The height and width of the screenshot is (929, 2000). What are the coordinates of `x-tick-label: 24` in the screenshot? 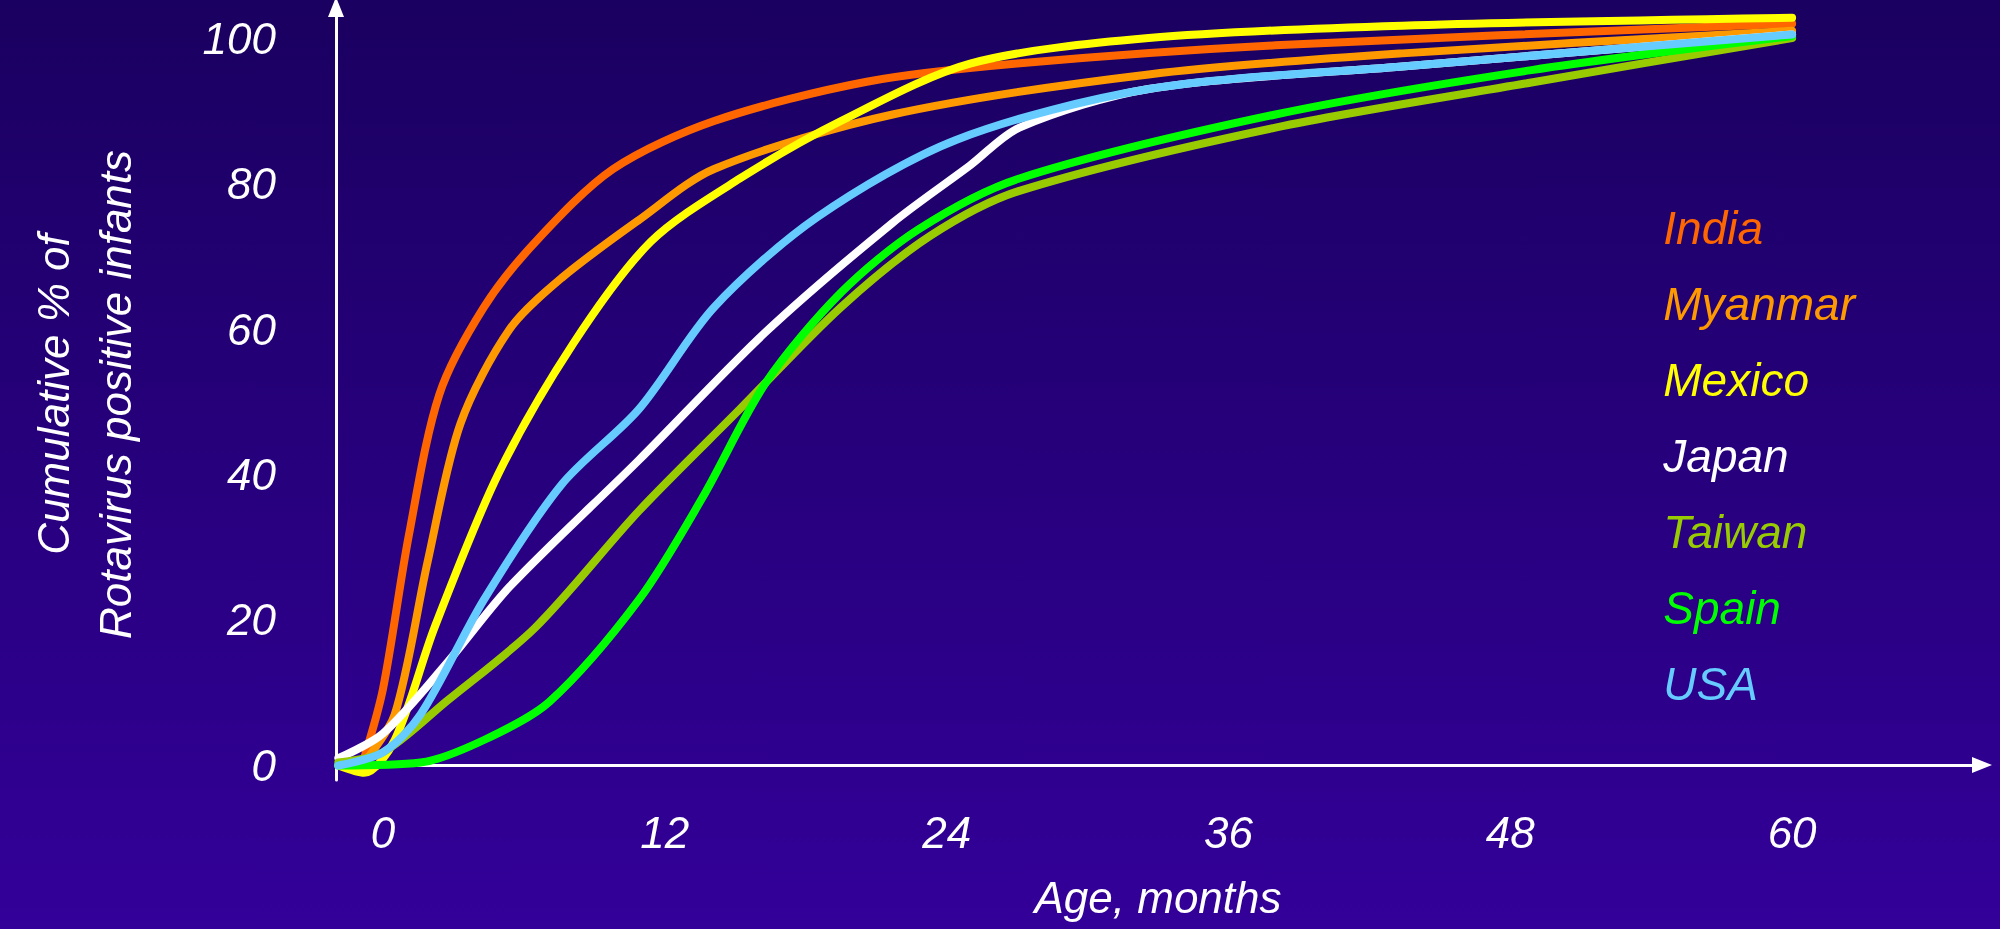 It's located at (946, 832).